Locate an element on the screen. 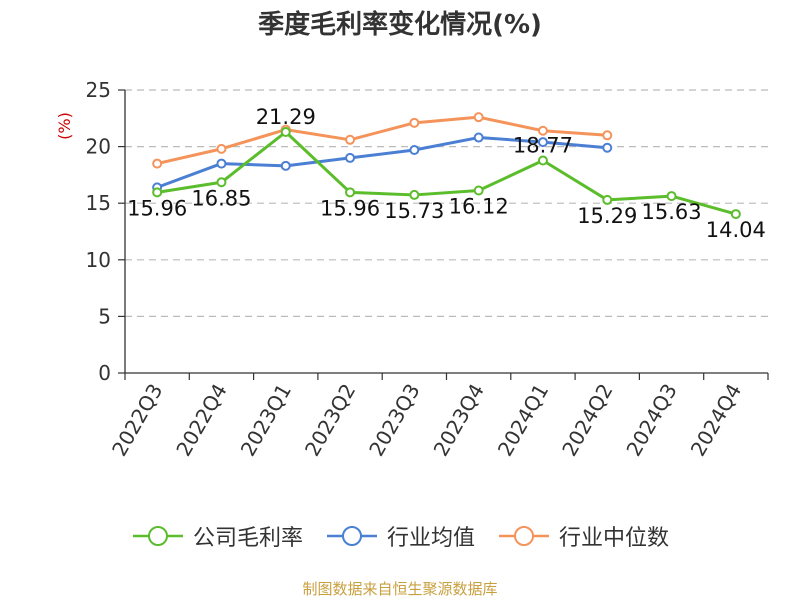 This screenshot has width=800, height=600. data-label: 15.73 is located at coordinates (414, 211).